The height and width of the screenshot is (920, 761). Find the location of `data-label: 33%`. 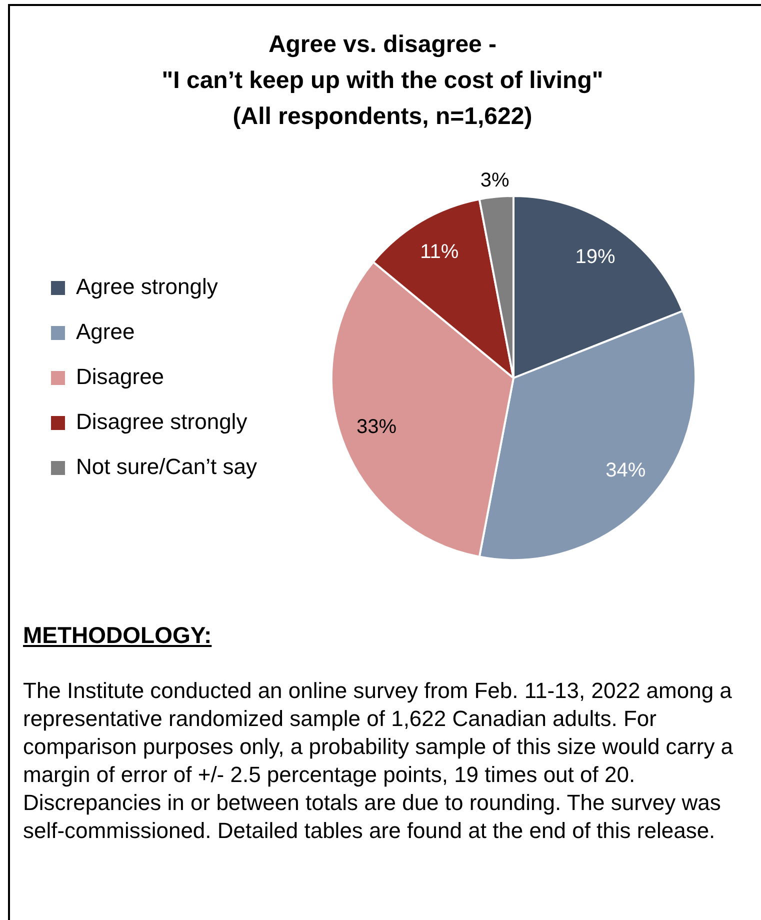

data-label: 33% is located at coordinates (376, 427).